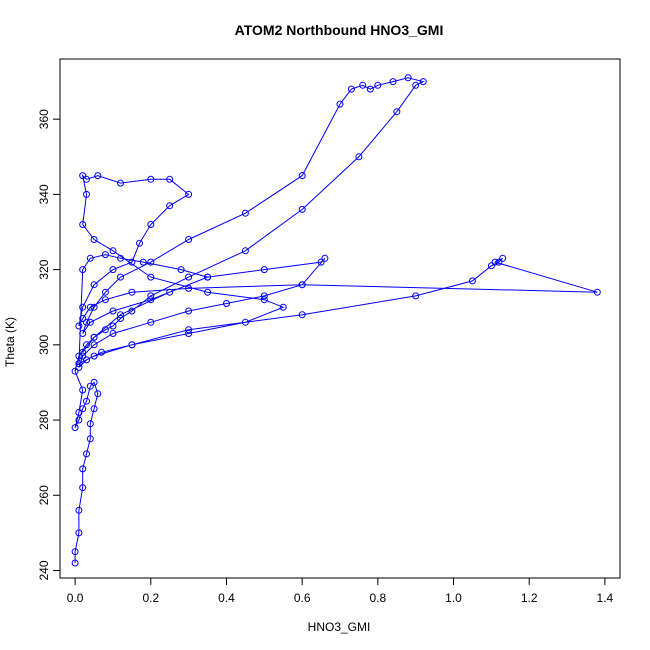 This screenshot has height=650, width=650. What do you see at coordinates (339, 30) in the screenshot?
I see `chart-title: ATOM2 Northbound HNO3_GMI` at bounding box center [339, 30].